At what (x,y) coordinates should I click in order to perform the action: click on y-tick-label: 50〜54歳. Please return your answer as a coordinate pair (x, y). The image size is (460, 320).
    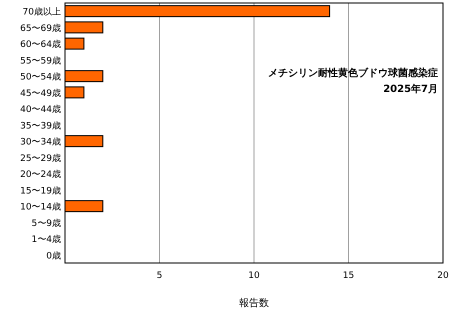
    Looking at the image, I should click on (40, 77).